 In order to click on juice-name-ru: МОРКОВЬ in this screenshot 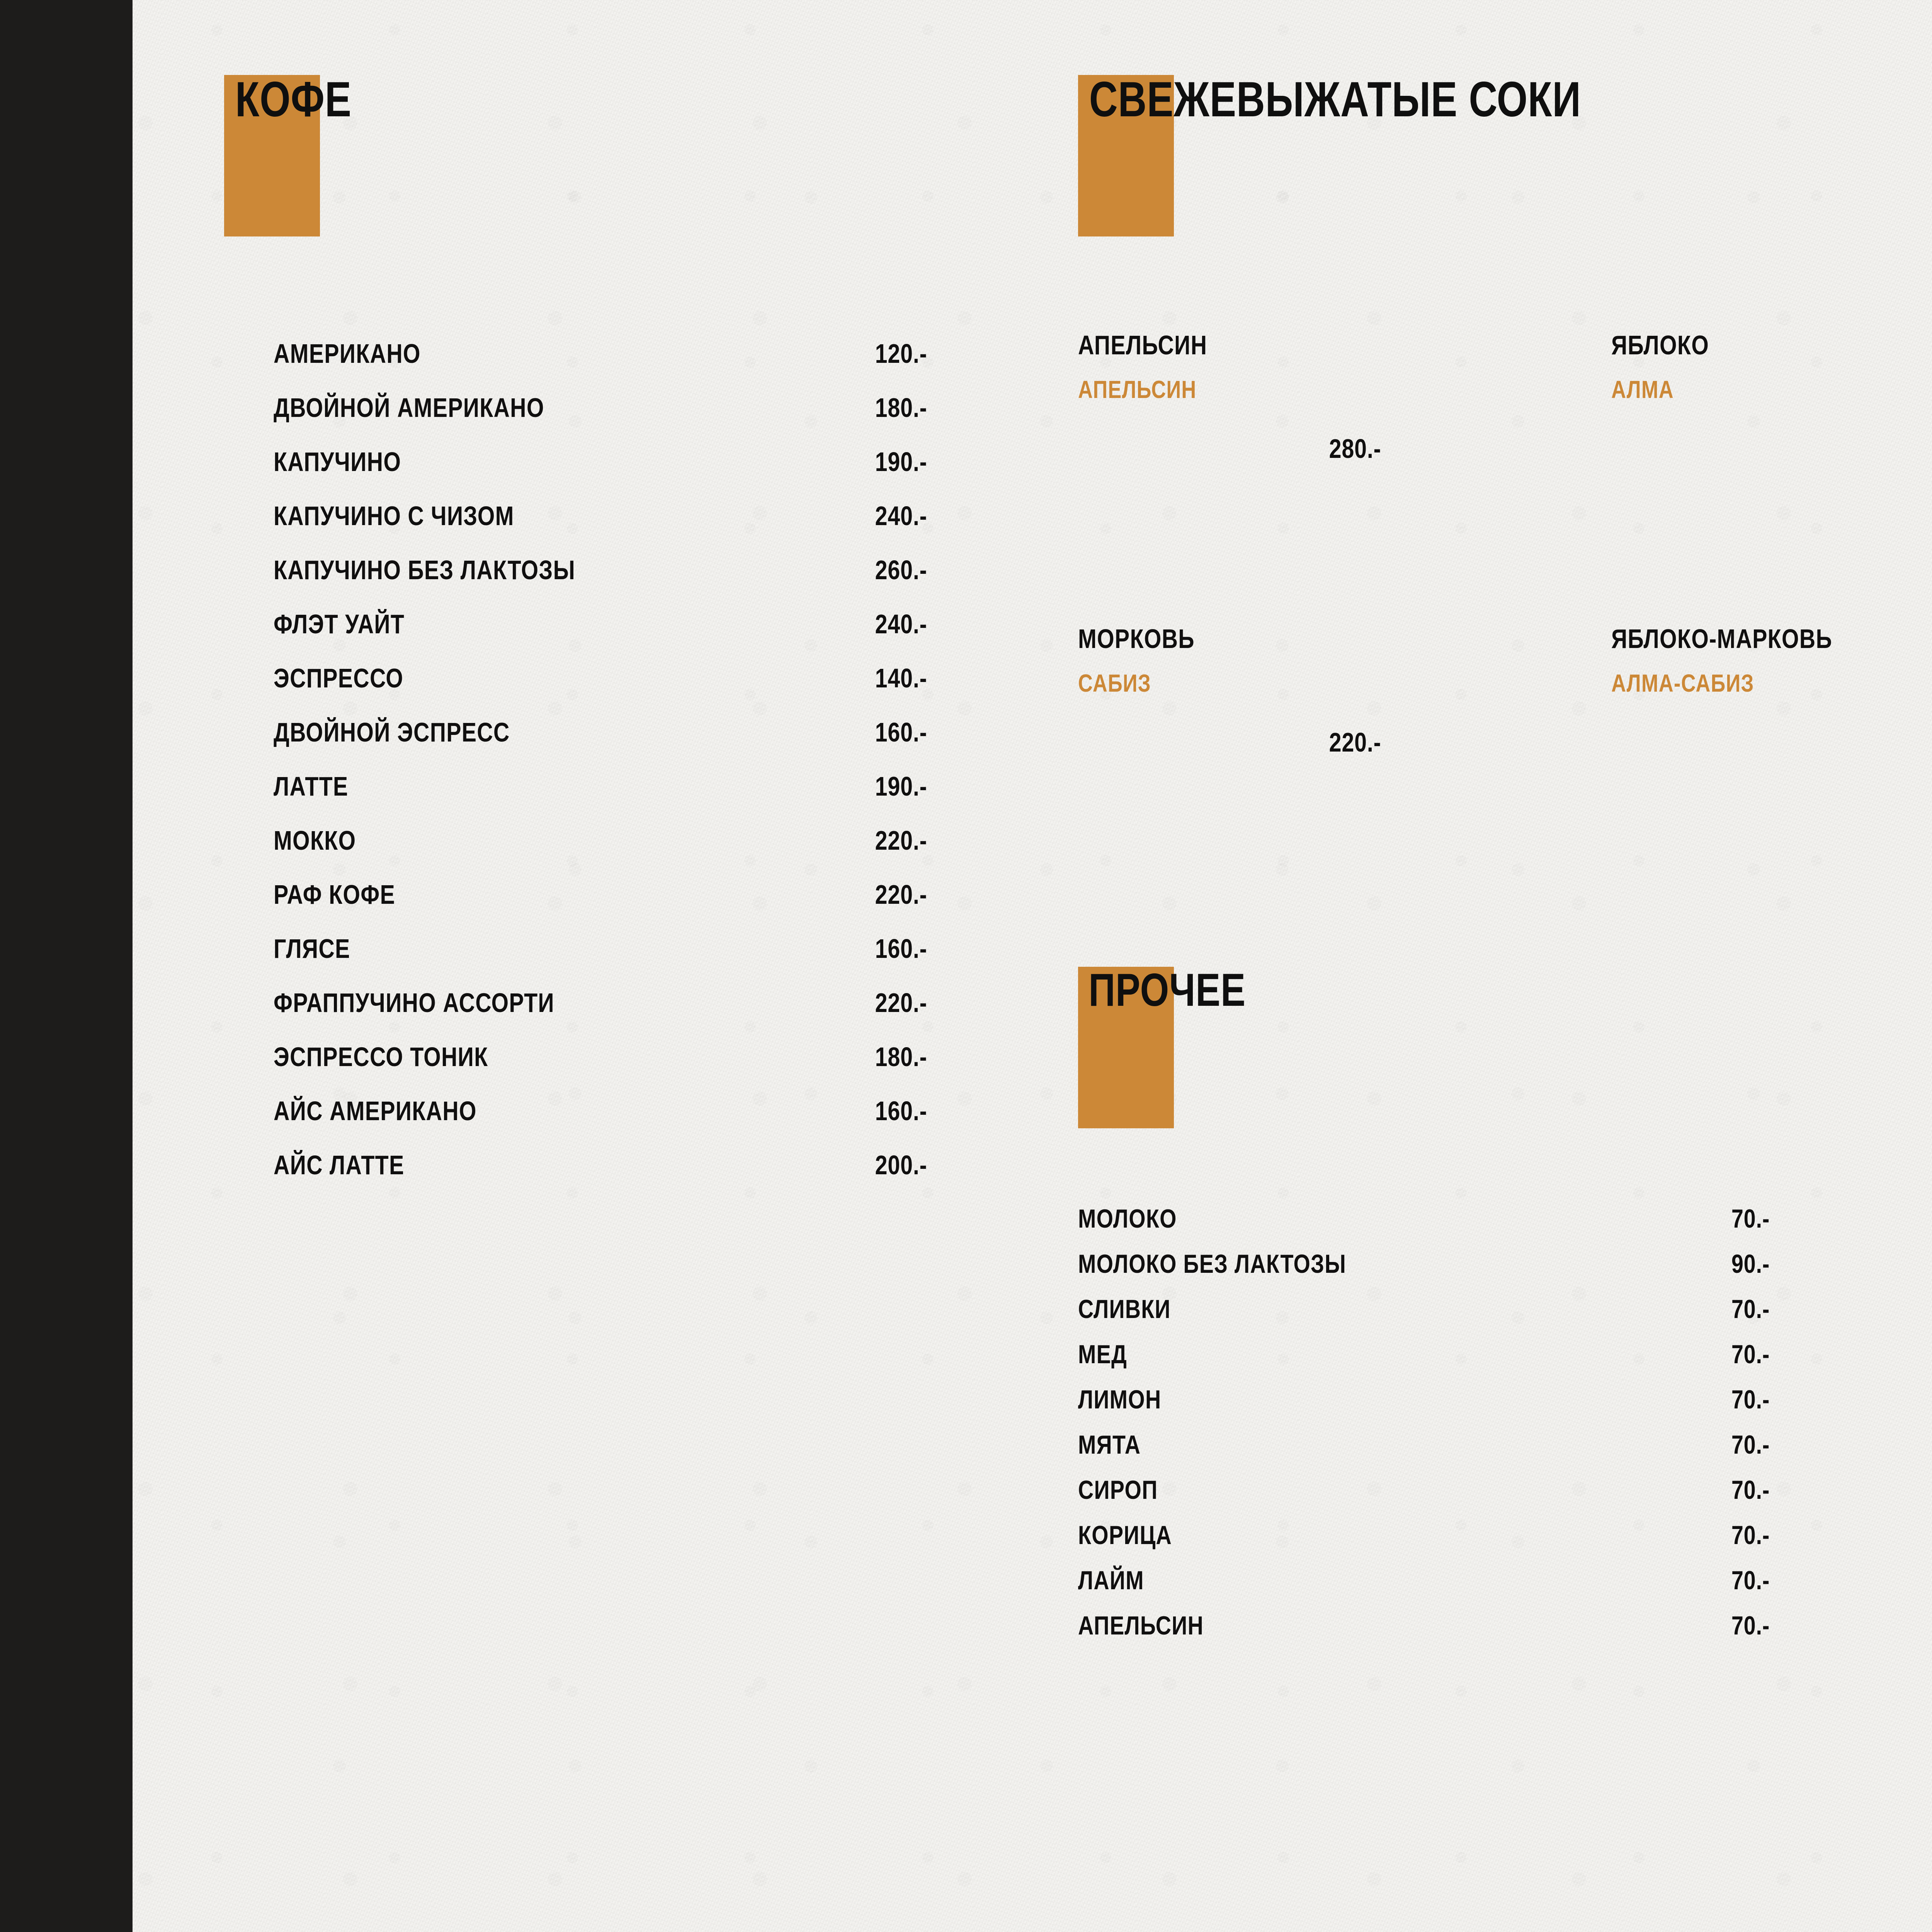, I will do `click(1136, 639)`.